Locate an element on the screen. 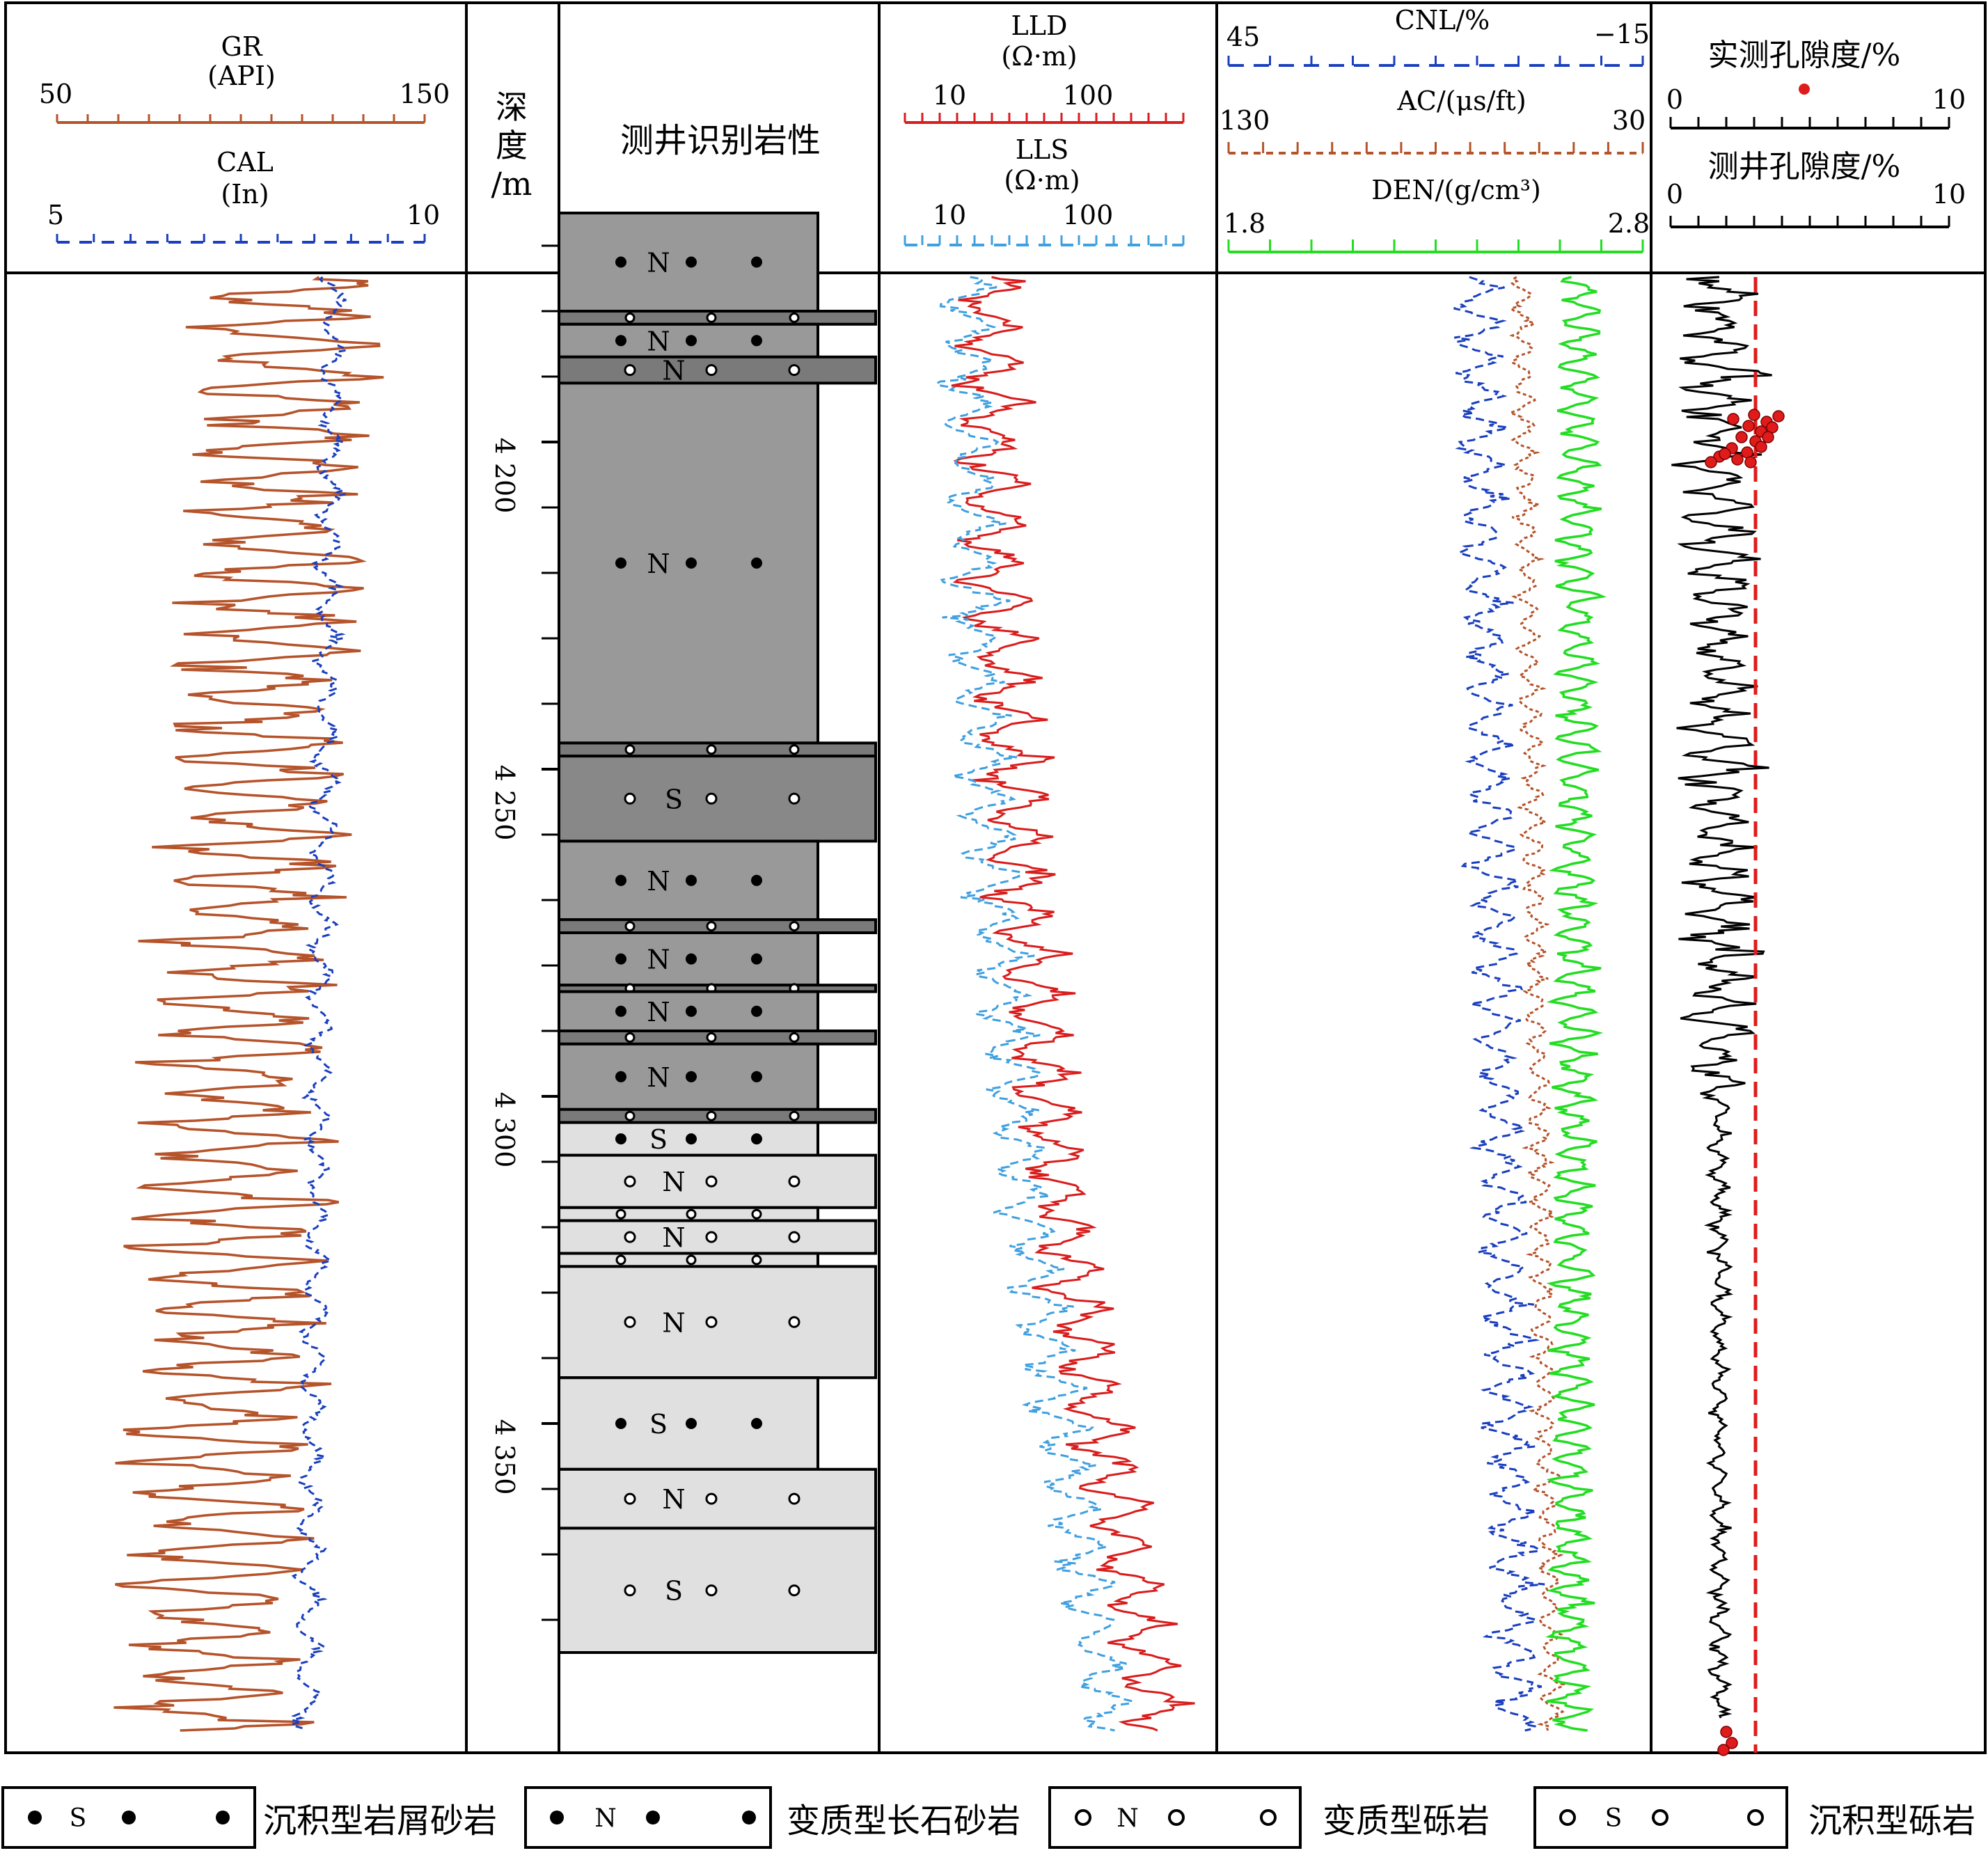 This screenshot has height=1853, width=1988. measured-porosity-max: 10 is located at coordinates (1949, 99).